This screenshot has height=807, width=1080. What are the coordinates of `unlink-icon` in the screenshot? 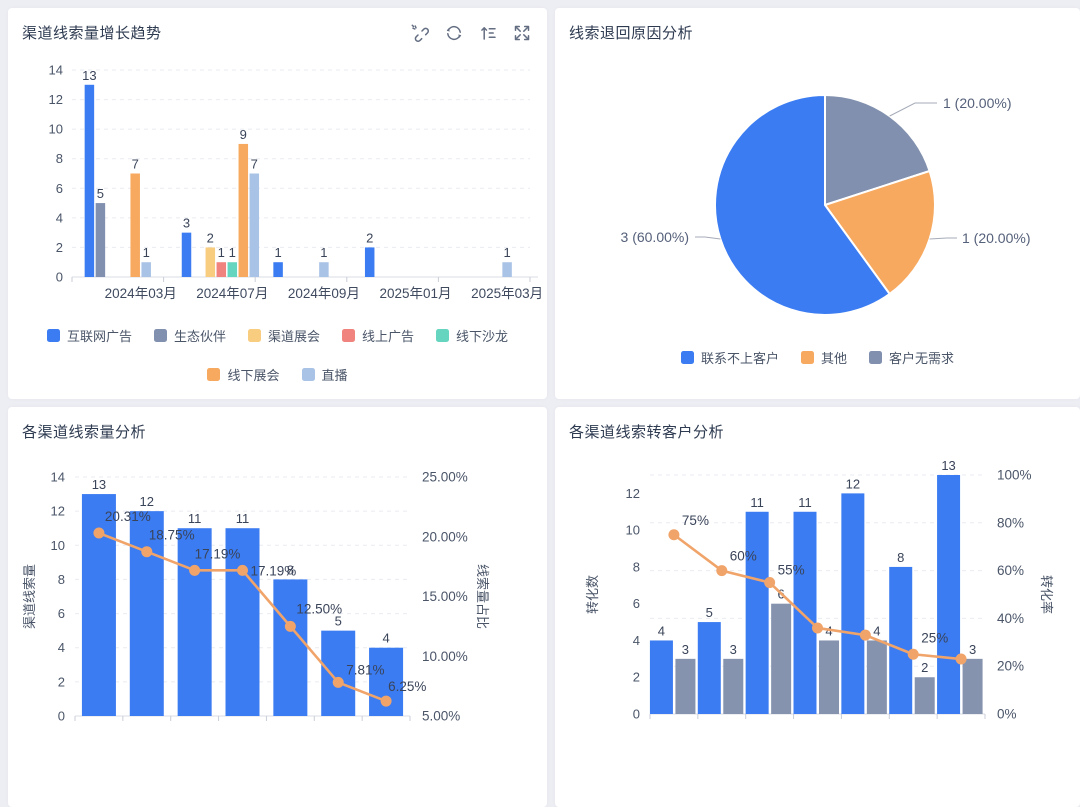 It's located at (420, 33).